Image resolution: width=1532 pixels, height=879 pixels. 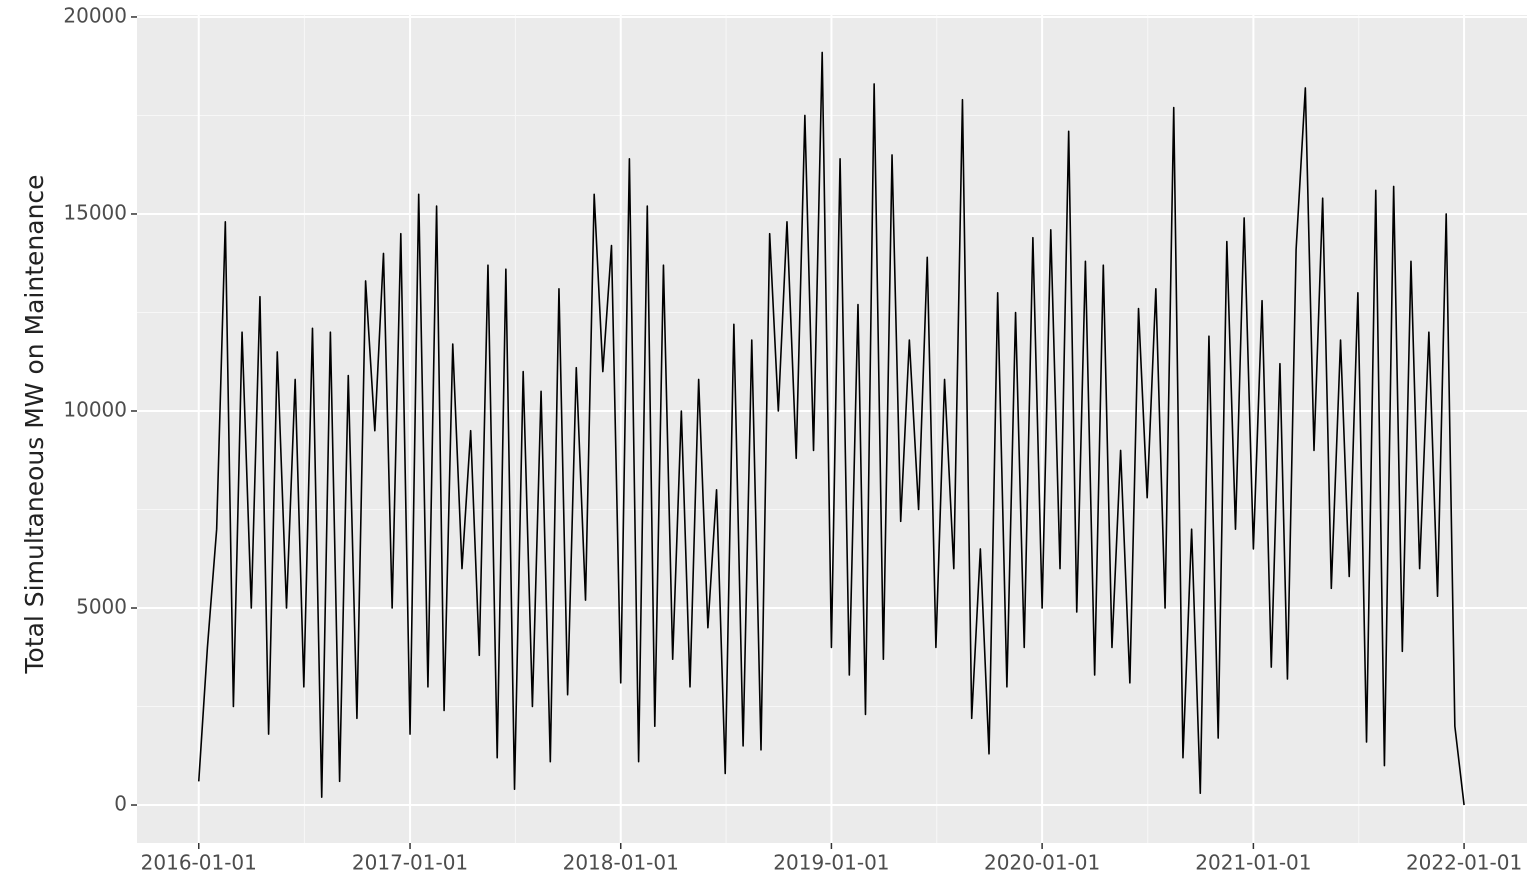 What do you see at coordinates (95, 409) in the screenshot?
I see `y-tick-label: 10000` at bounding box center [95, 409].